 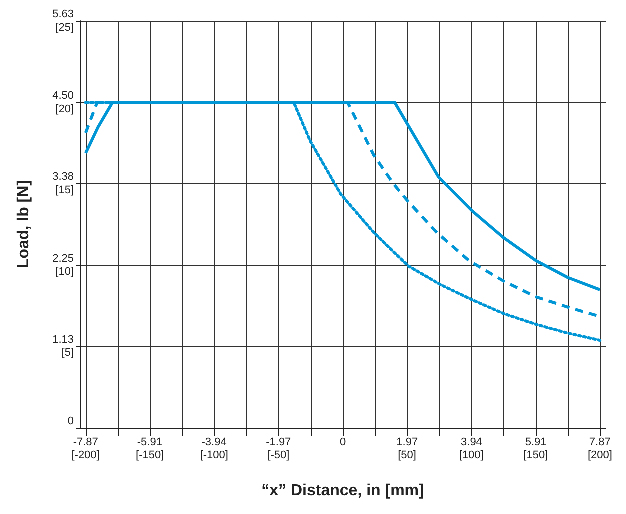 I want to click on x-tick-label: -5.91, so click(x=149, y=442).